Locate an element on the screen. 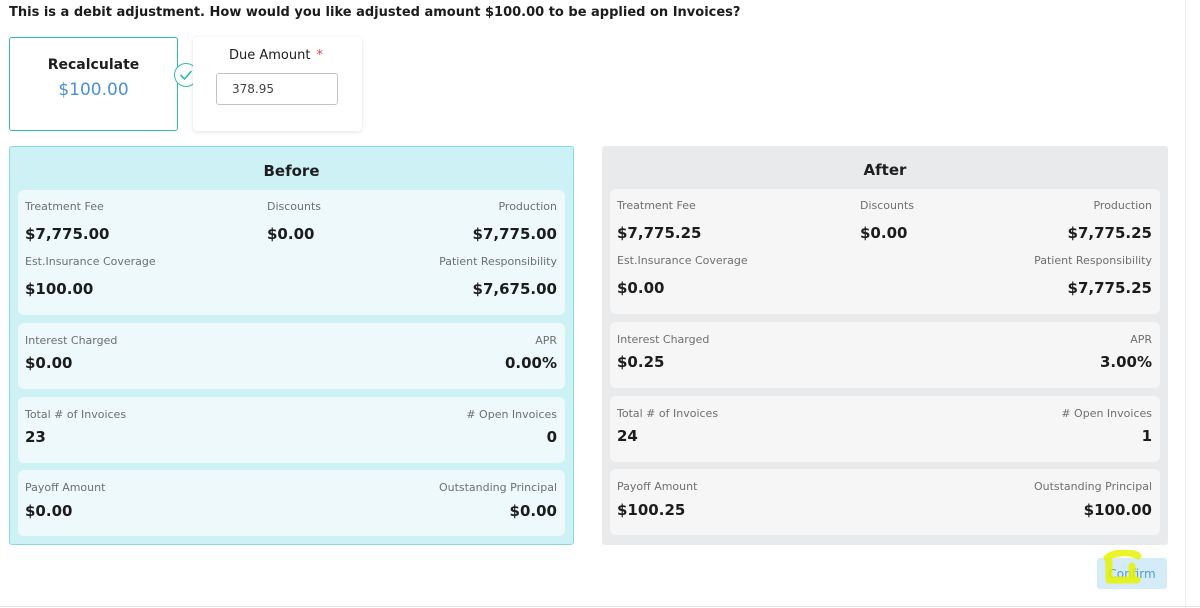 Image resolution: width=1200 pixels, height=608 pixels. payoff-amount-value: $100.25 is located at coordinates (651, 510).